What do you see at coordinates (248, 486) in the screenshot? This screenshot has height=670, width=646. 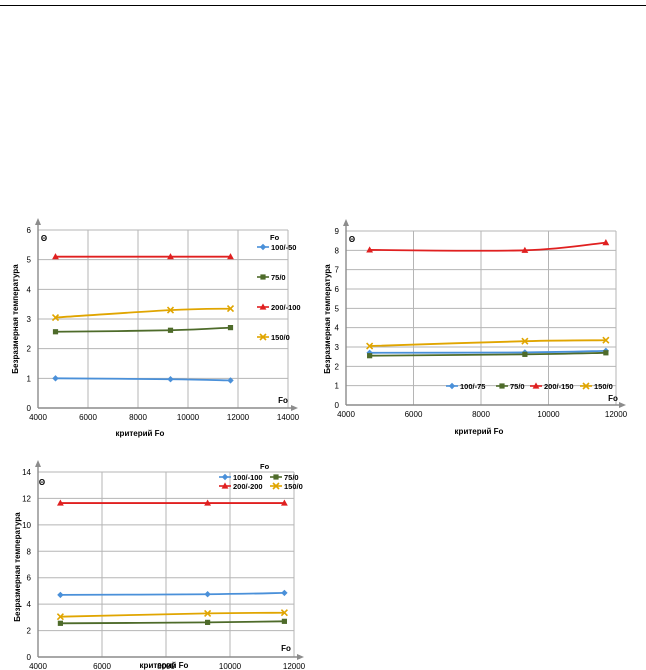 I see `legend-label: 200/-200` at bounding box center [248, 486].